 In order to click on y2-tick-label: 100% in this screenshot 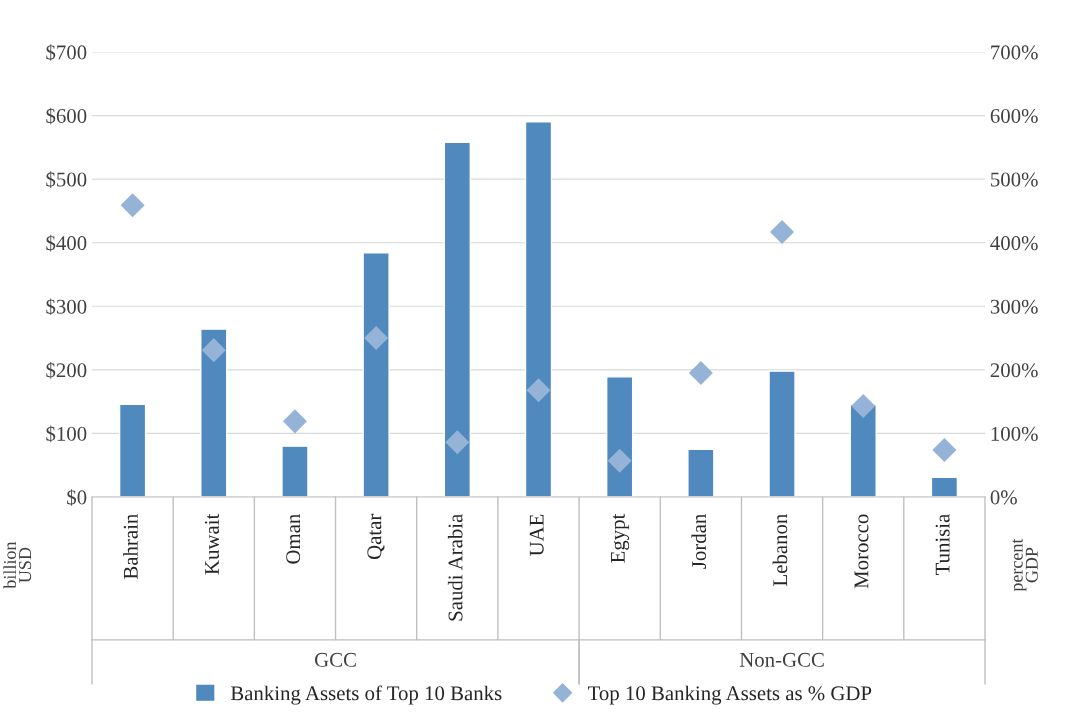, I will do `click(1014, 433)`.